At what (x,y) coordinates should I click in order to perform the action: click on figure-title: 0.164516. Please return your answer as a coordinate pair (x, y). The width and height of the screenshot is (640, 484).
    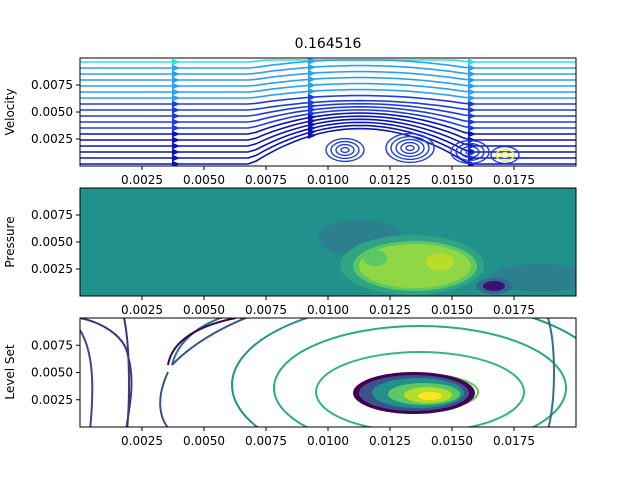
    Looking at the image, I should click on (328, 44).